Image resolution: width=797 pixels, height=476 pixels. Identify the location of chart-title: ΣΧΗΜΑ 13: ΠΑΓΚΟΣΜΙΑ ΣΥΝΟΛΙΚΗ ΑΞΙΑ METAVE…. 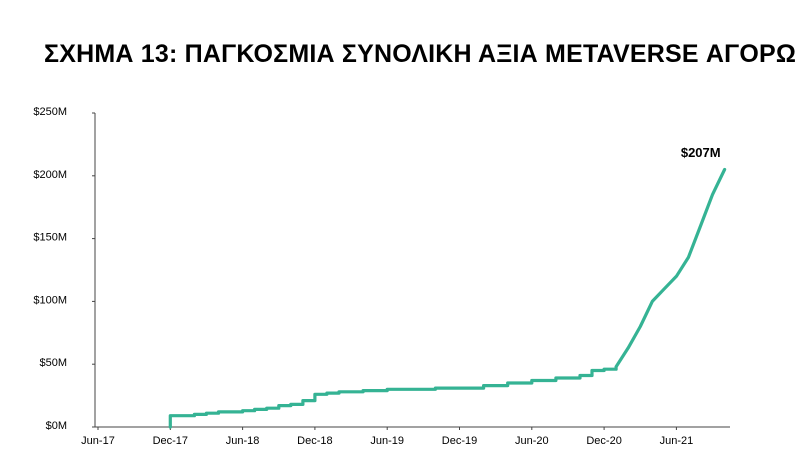
(420, 54).